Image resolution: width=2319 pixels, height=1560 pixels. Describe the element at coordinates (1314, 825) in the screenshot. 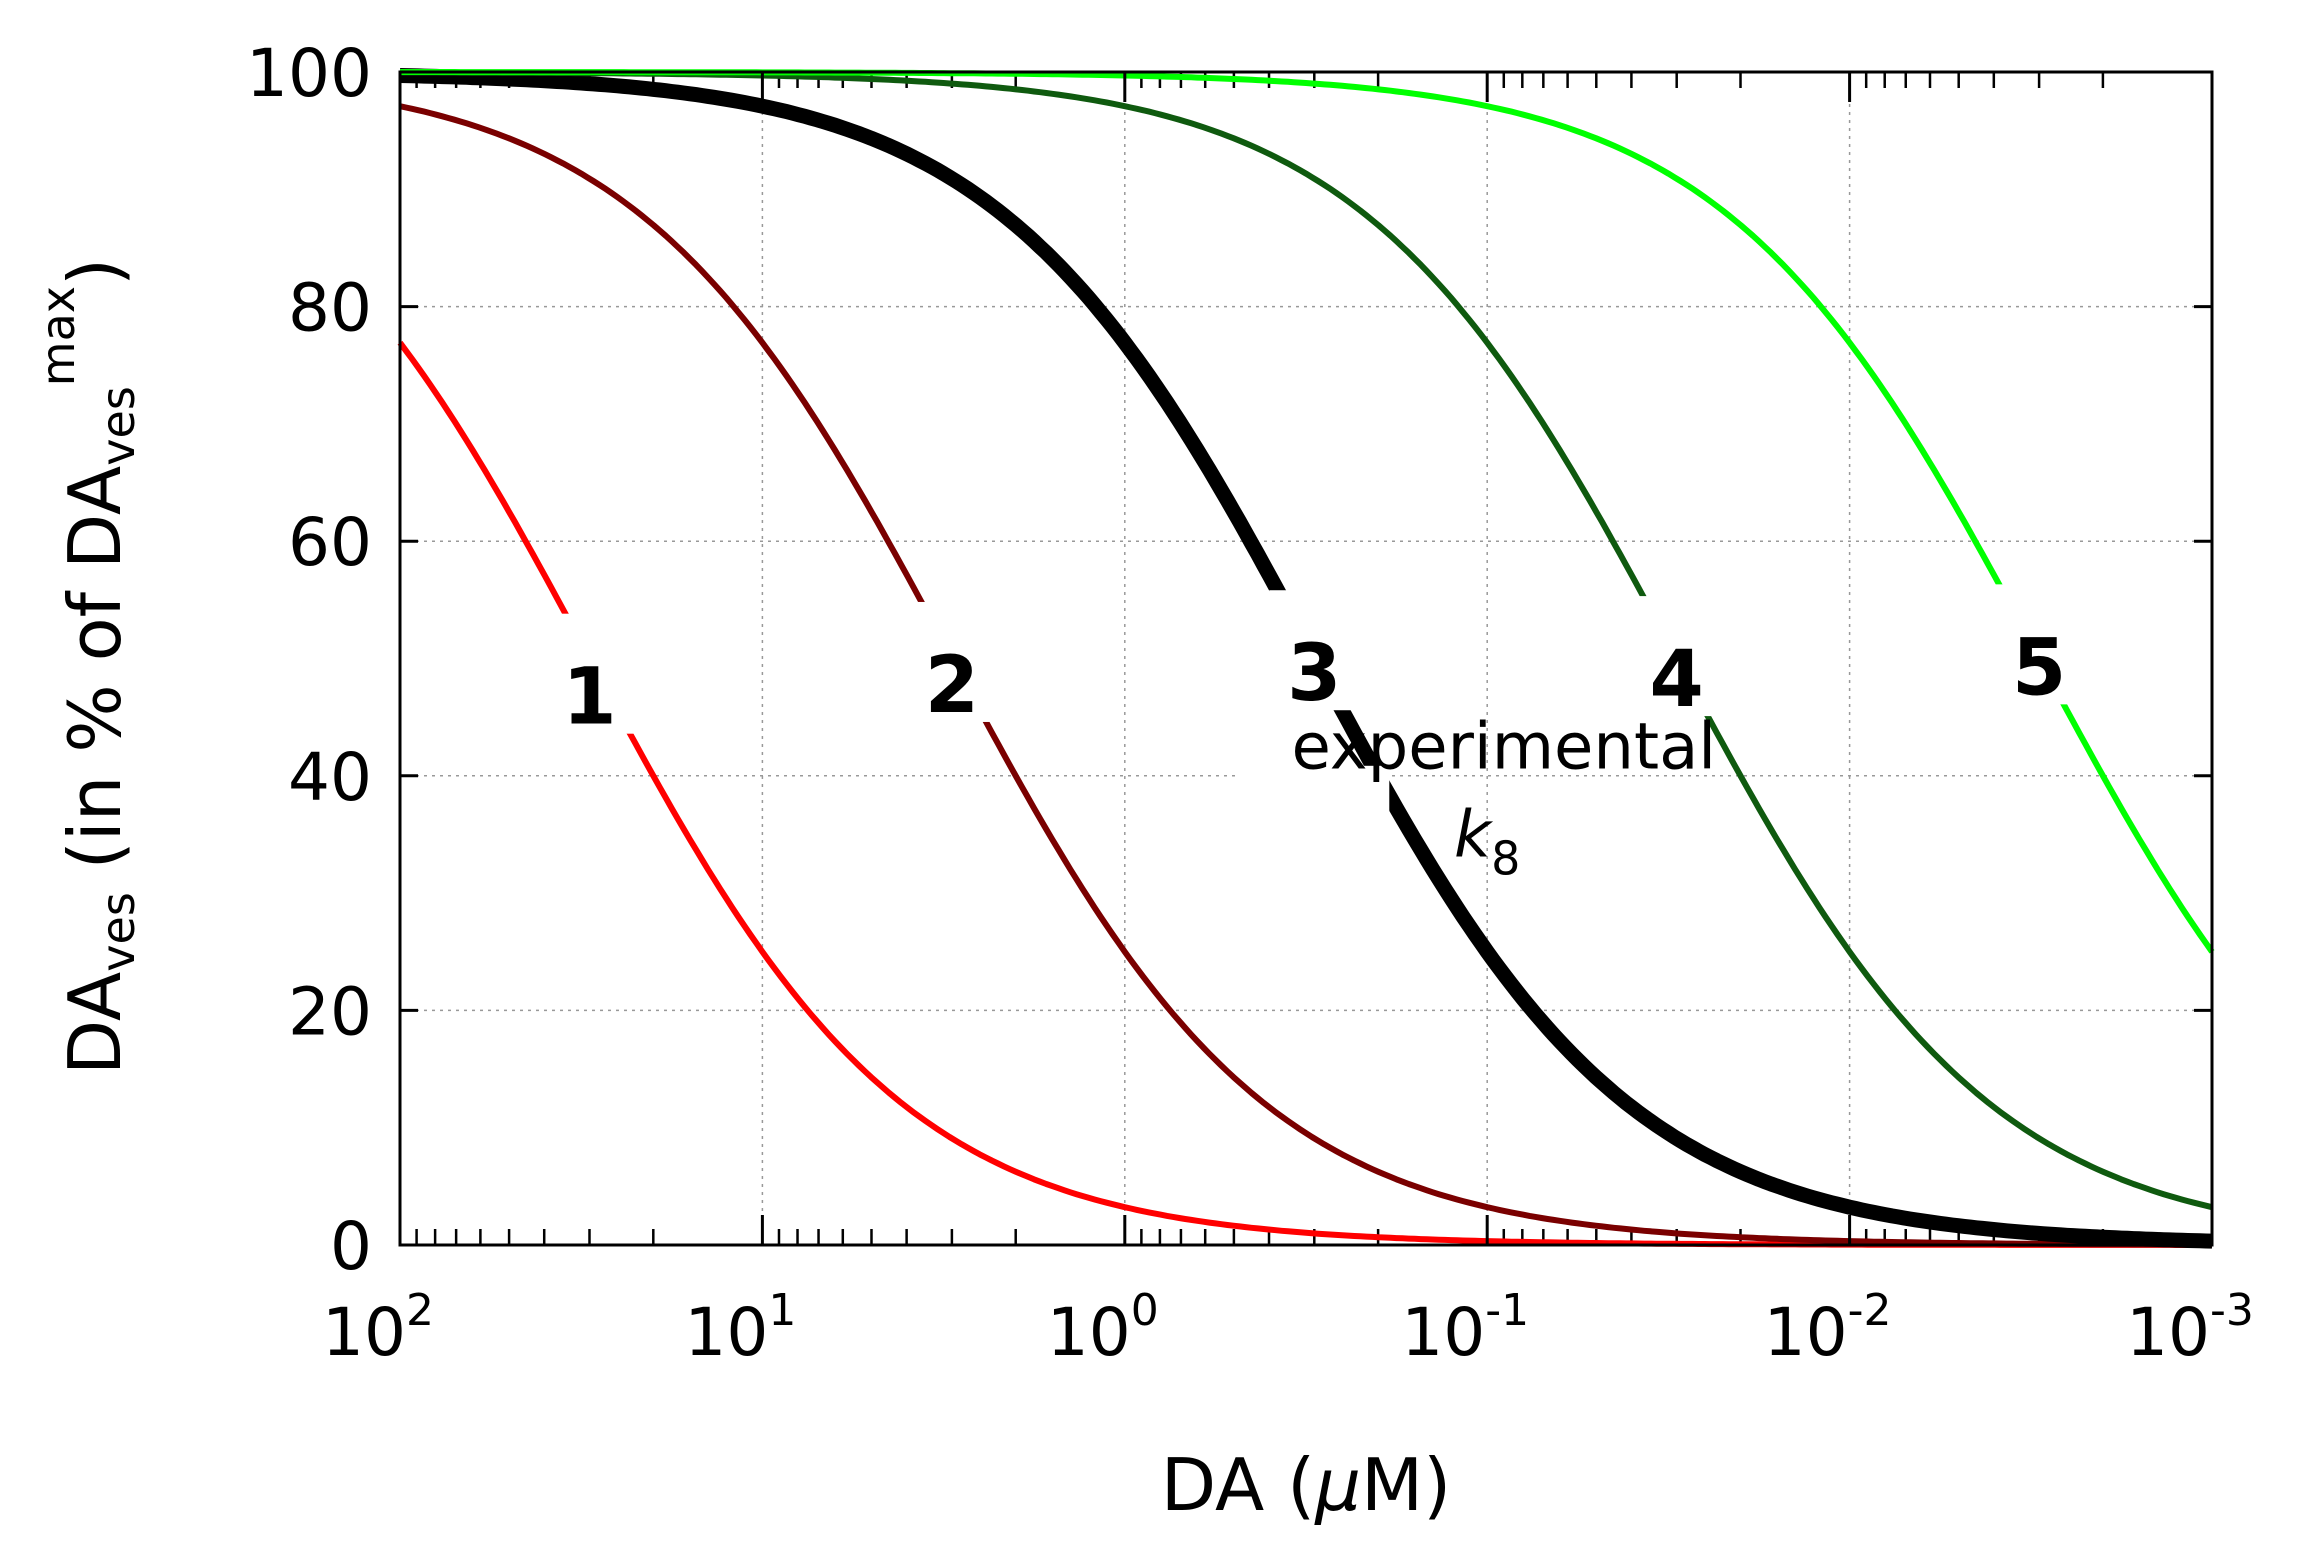

I see `annotation-knockout` at that location.